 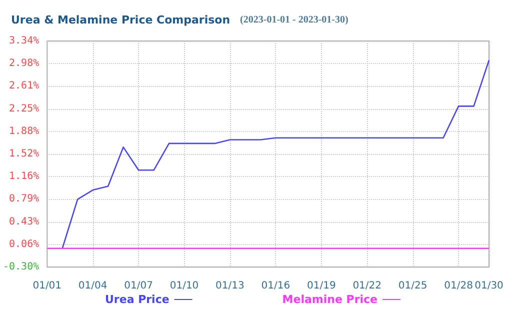 What do you see at coordinates (184, 286) in the screenshot?
I see `x-tick-label: 01/10` at bounding box center [184, 286].